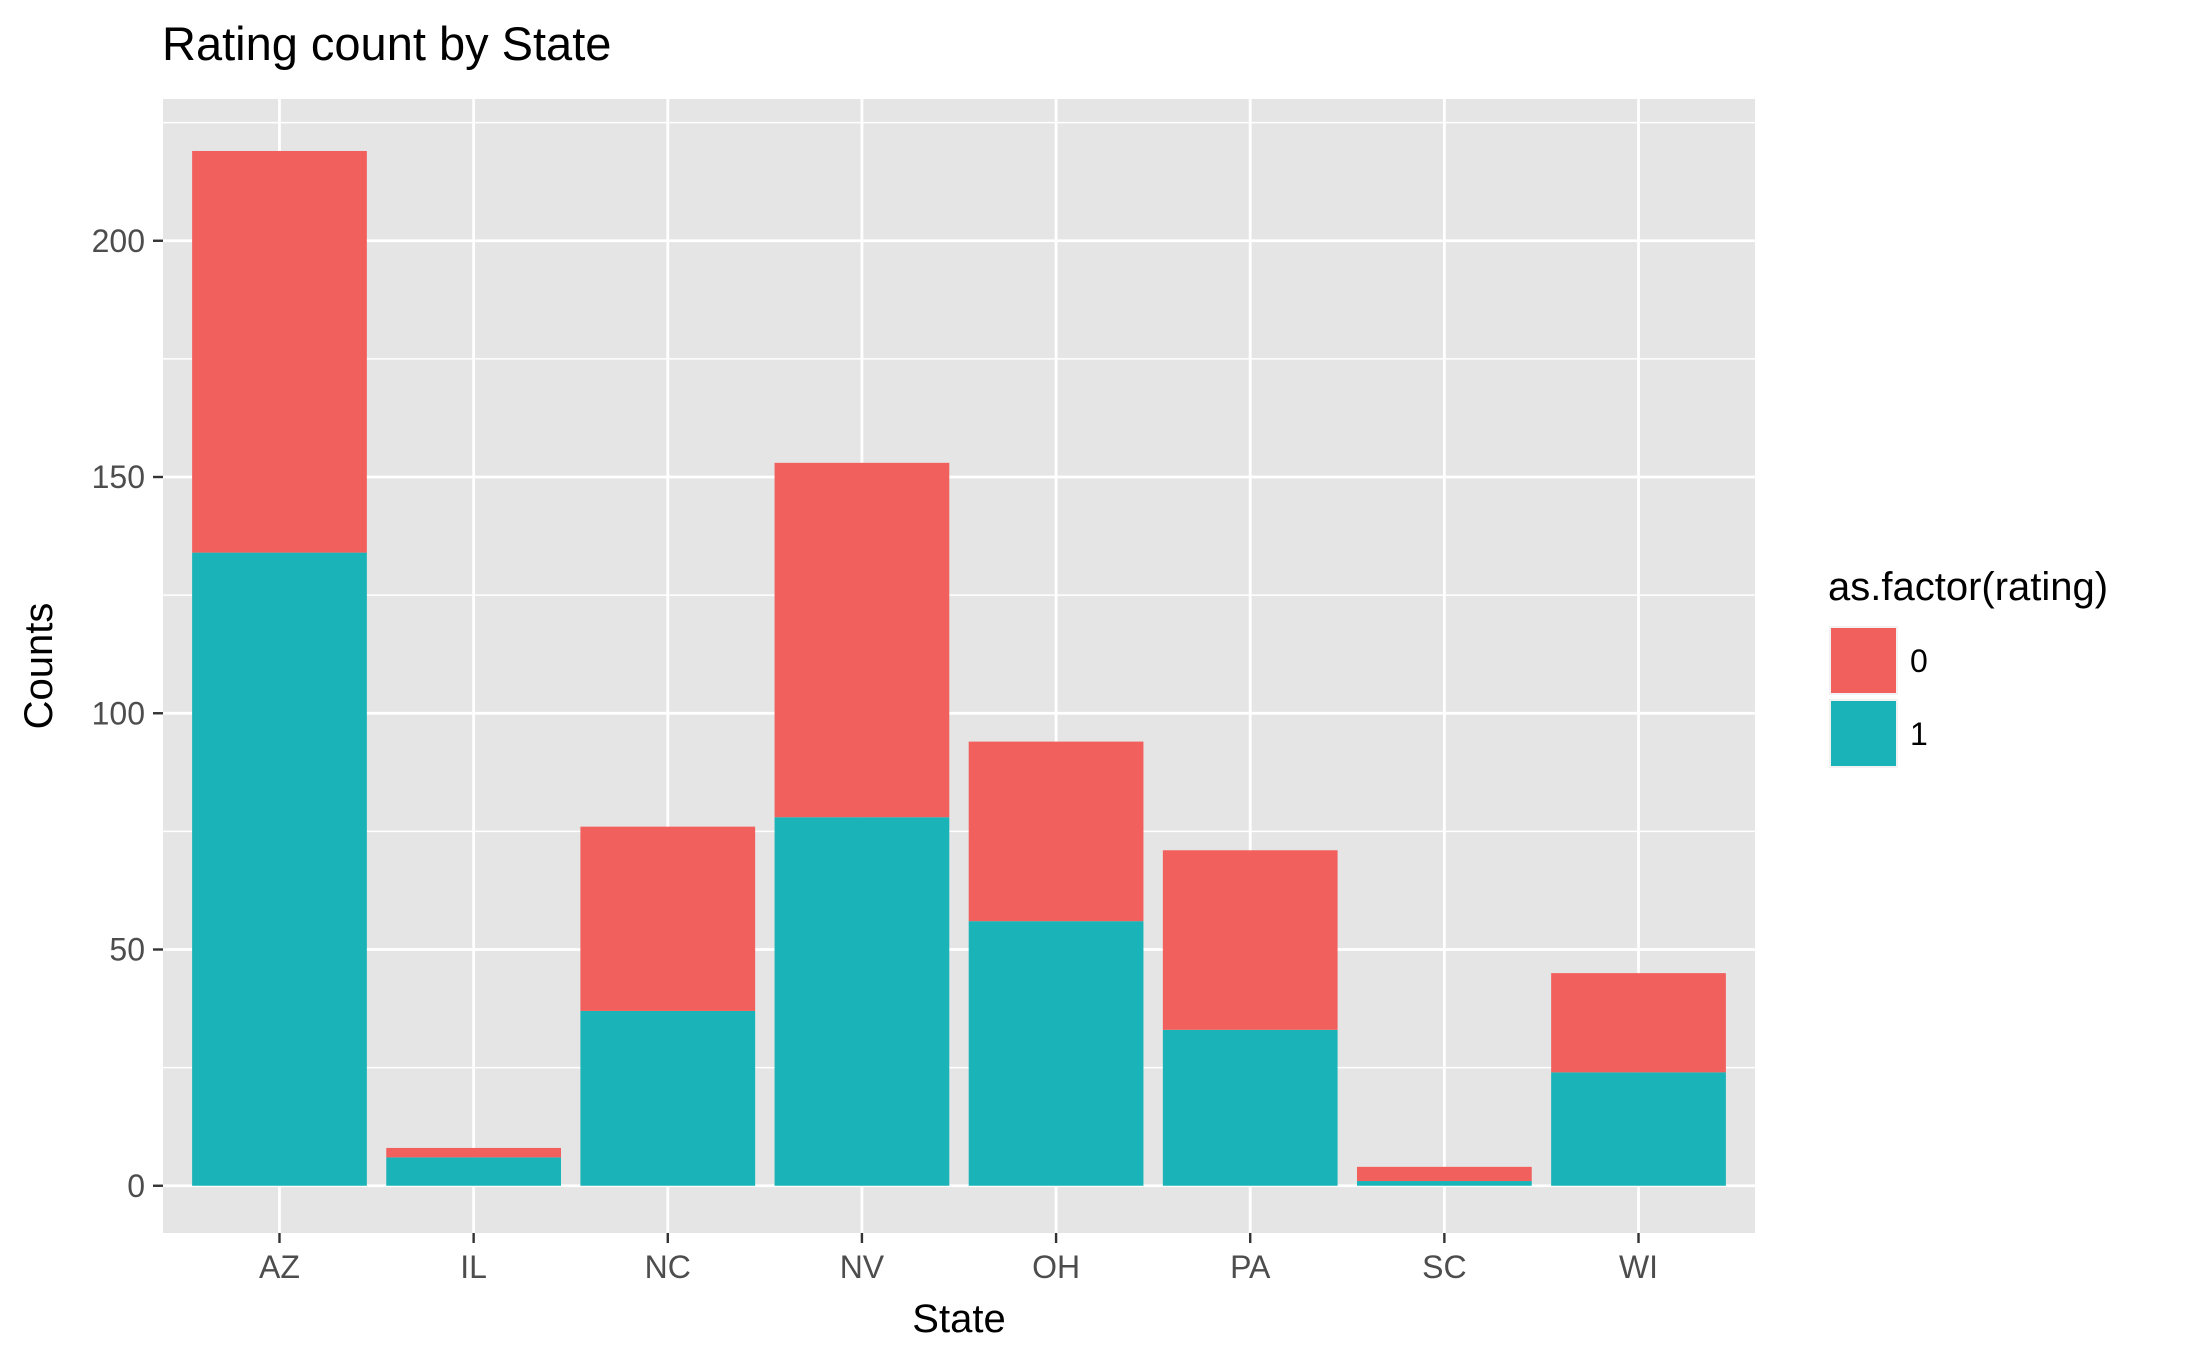  Describe the element at coordinates (1444, 1267) in the screenshot. I see `x-tick-label: SC` at that location.